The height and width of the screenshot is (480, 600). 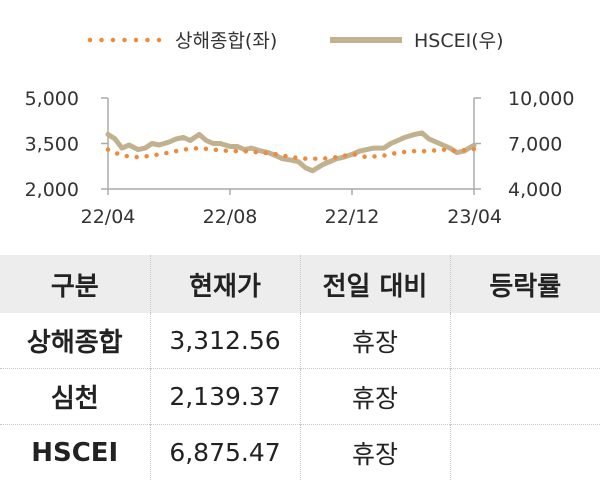 What do you see at coordinates (74, 343) in the screenshot?
I see `index-name: 상해종합` at bounding box center [74, 343].